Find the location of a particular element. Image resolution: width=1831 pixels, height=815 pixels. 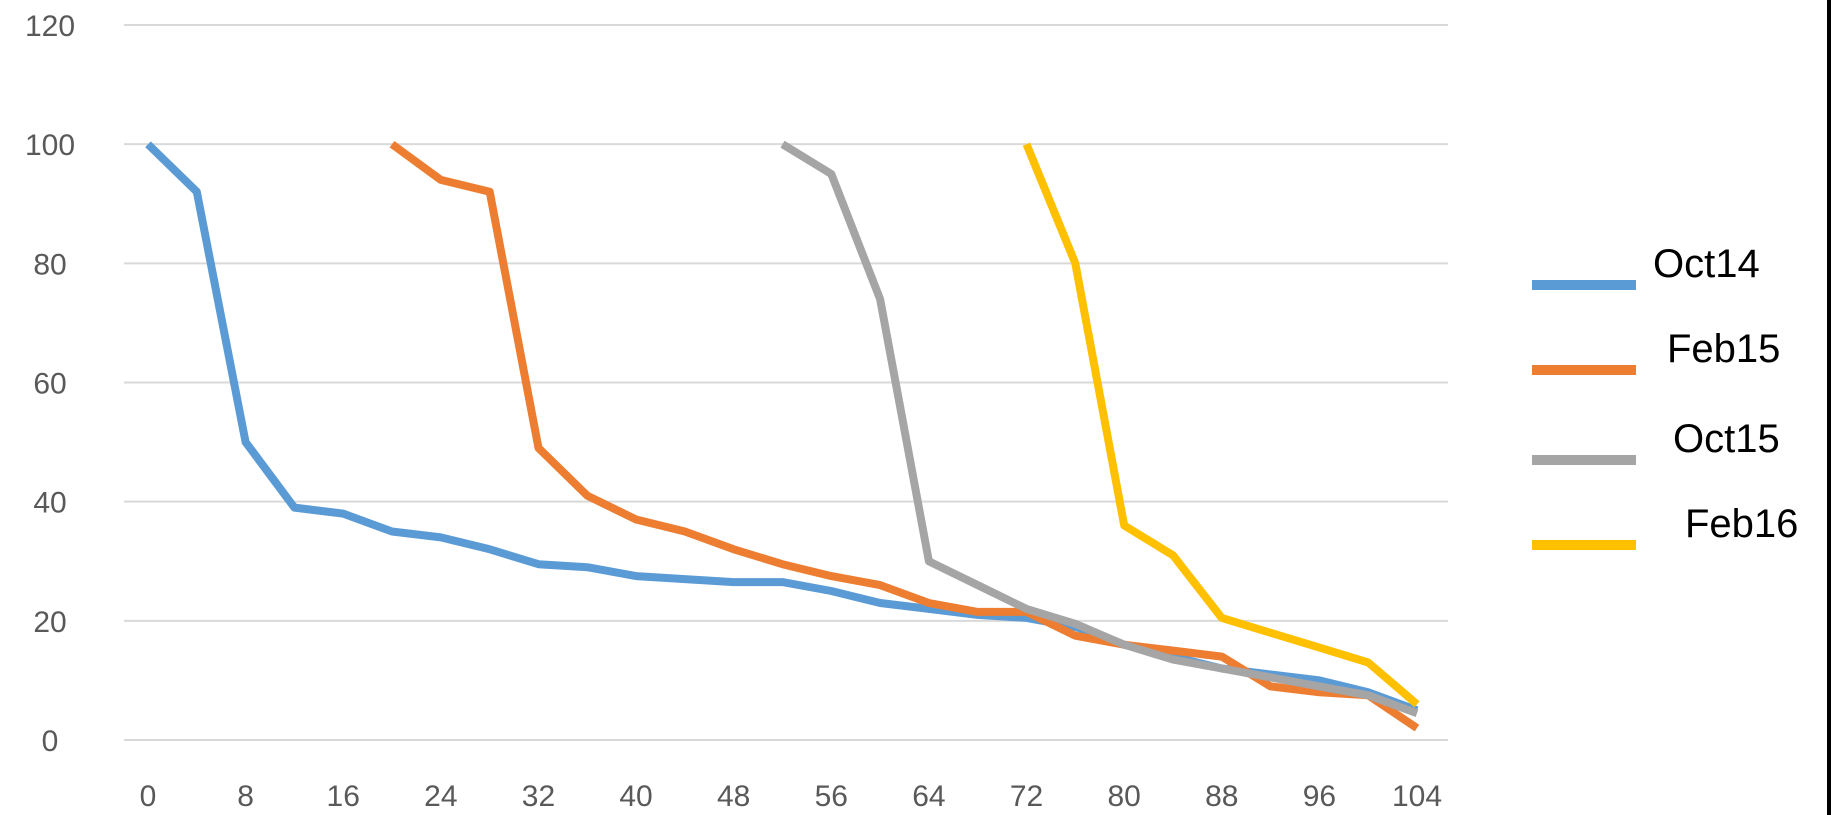

legend-label-feb15: Feb15 is located at coordinates (1723, 349).